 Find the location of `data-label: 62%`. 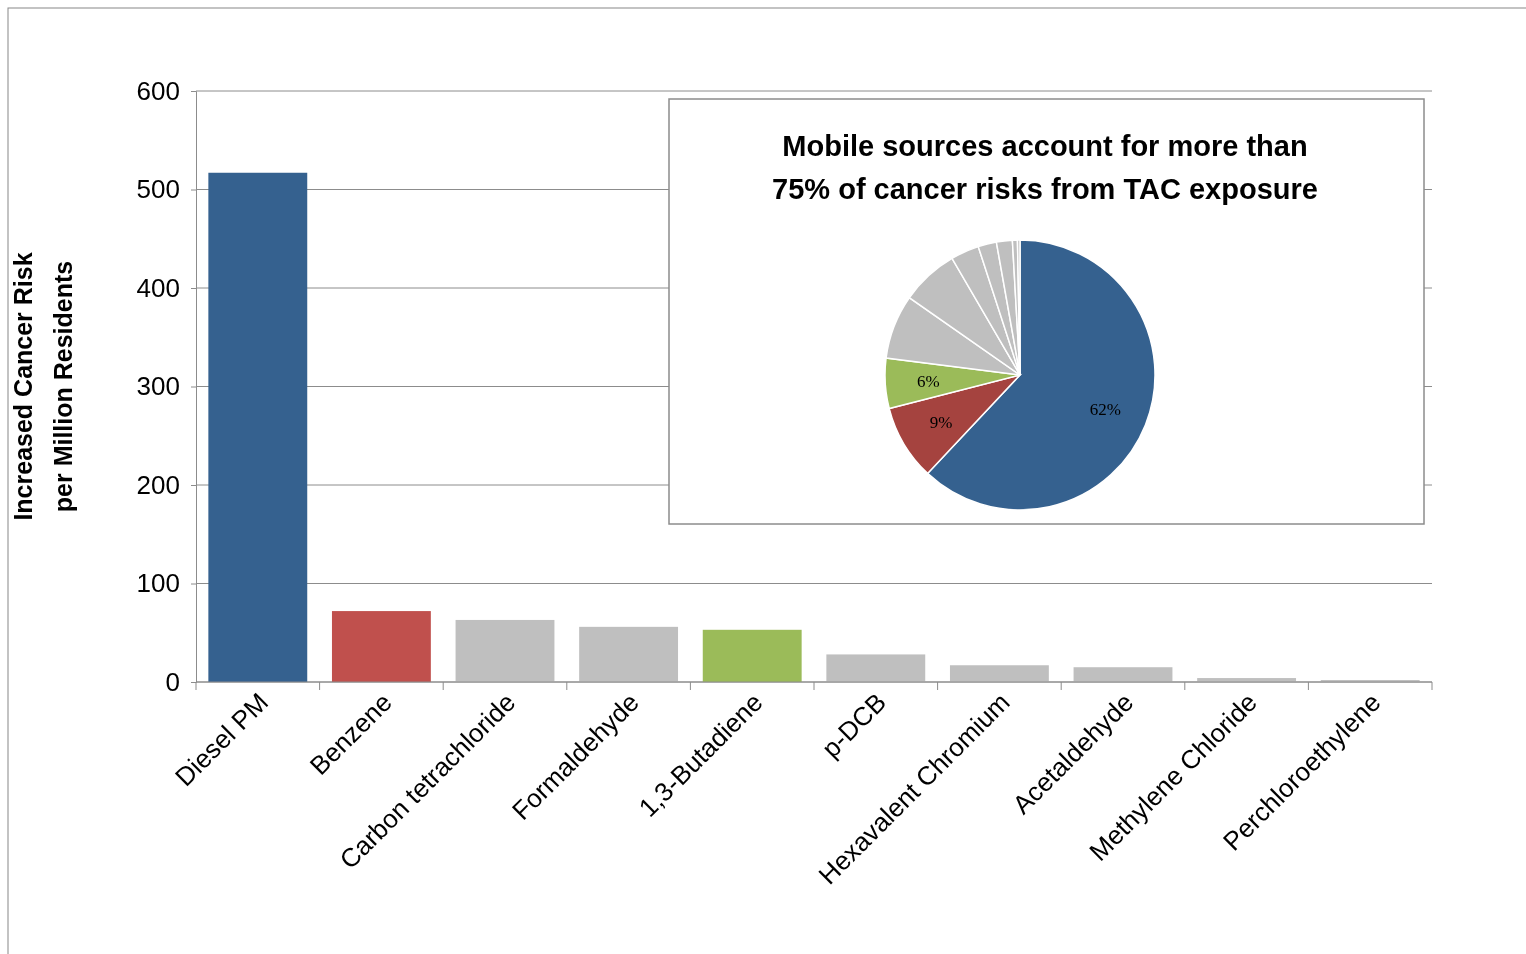

data-label: 62% is located at coordinates (1105, 409).